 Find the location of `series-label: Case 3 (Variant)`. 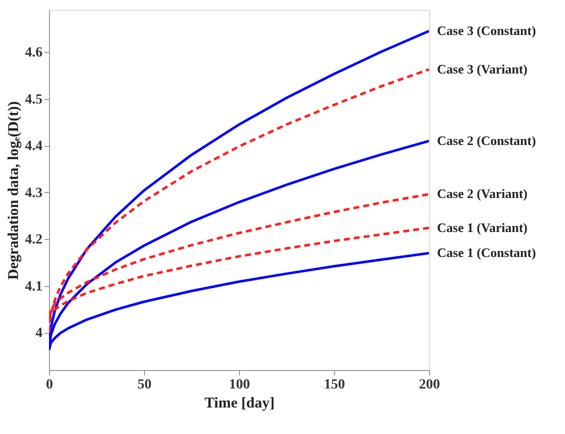

series-label: Case 3 (Variant) is located at coordinates (482, 68).